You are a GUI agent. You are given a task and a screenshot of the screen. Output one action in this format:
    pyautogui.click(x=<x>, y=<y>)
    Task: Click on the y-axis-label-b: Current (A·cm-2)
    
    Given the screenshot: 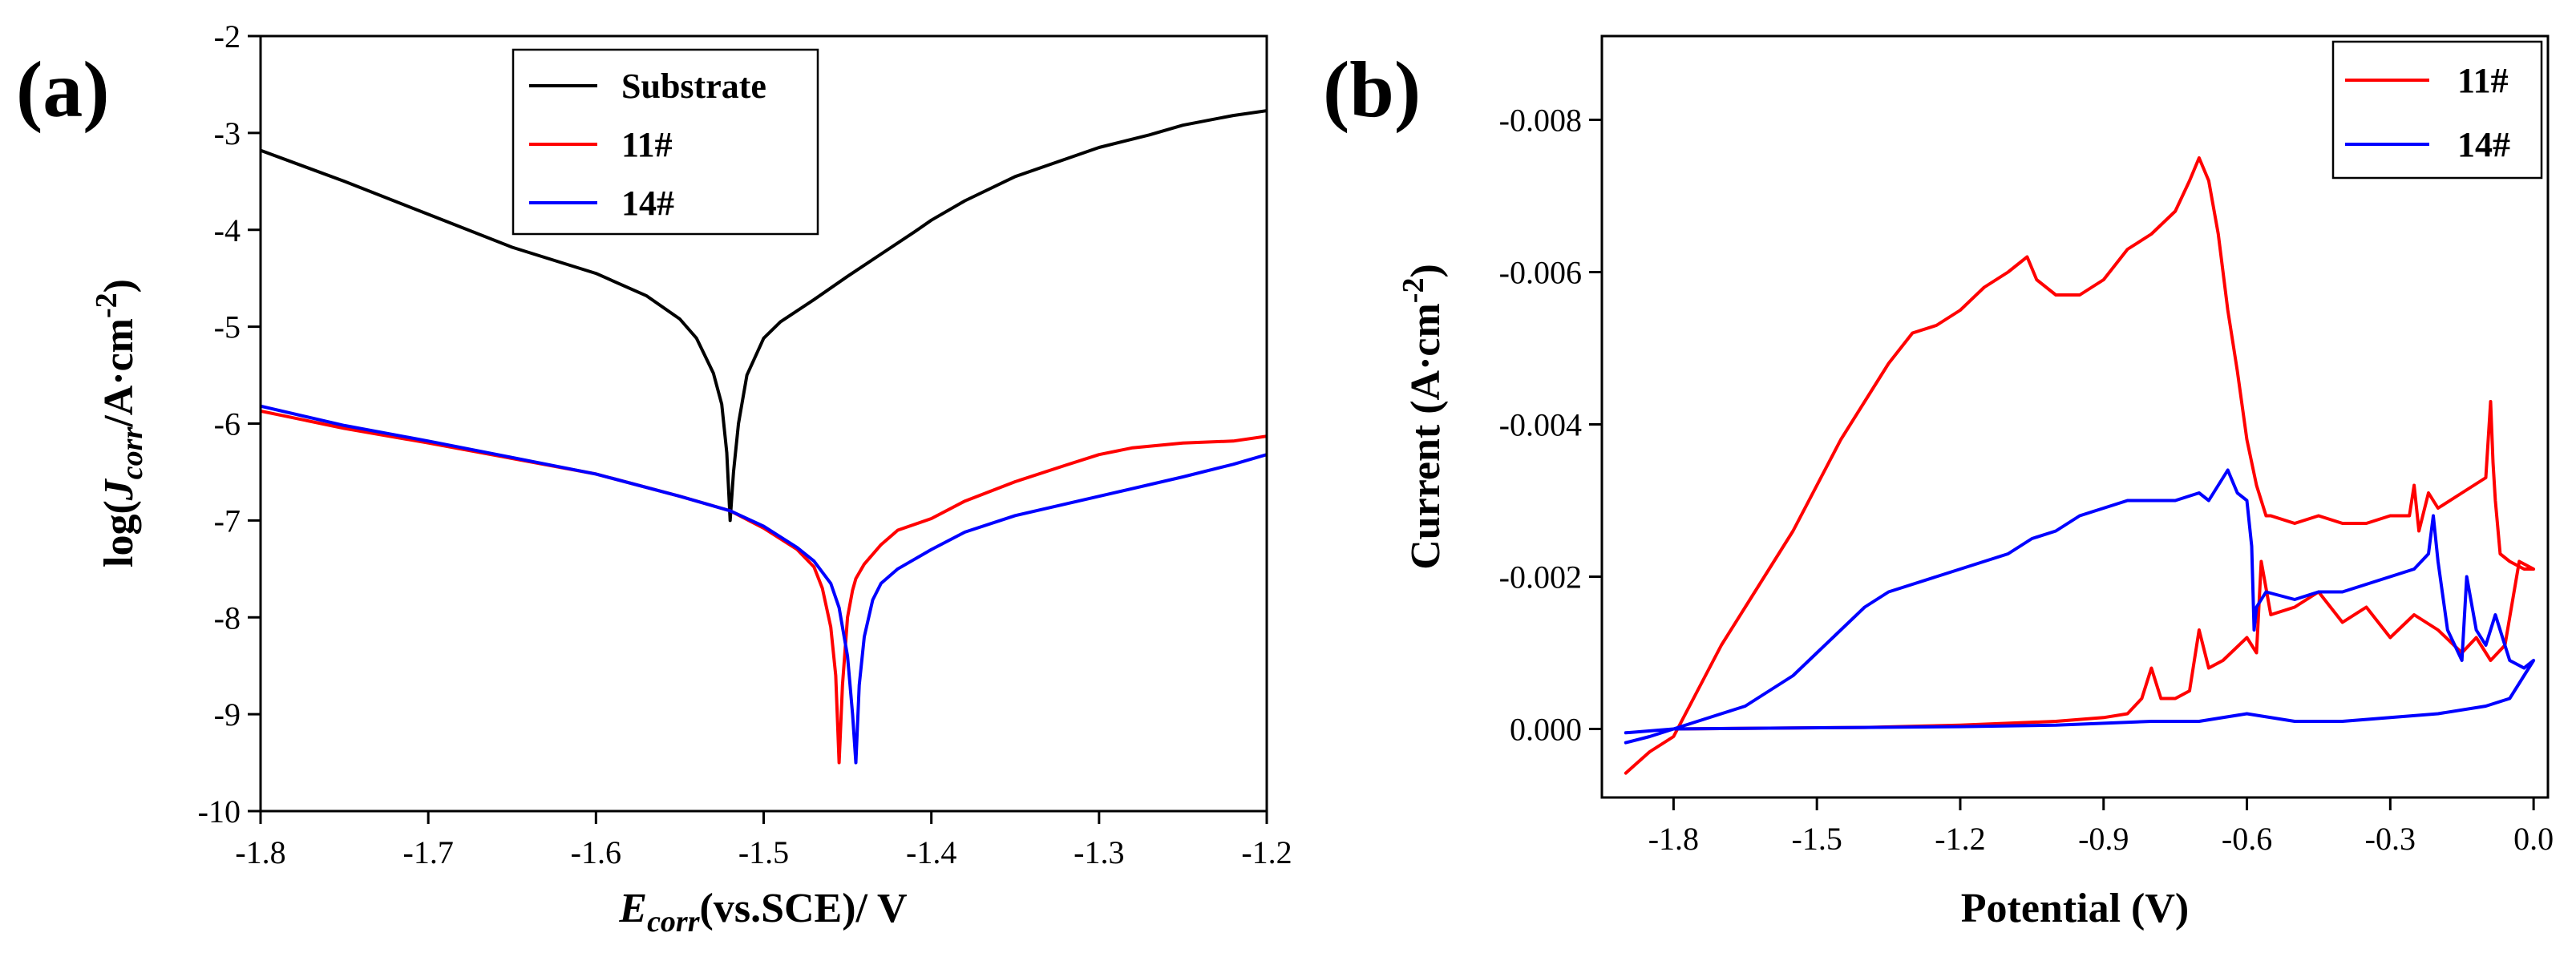 What is the action you would take?
    pyautogui.click(x=1423, y=417)
    